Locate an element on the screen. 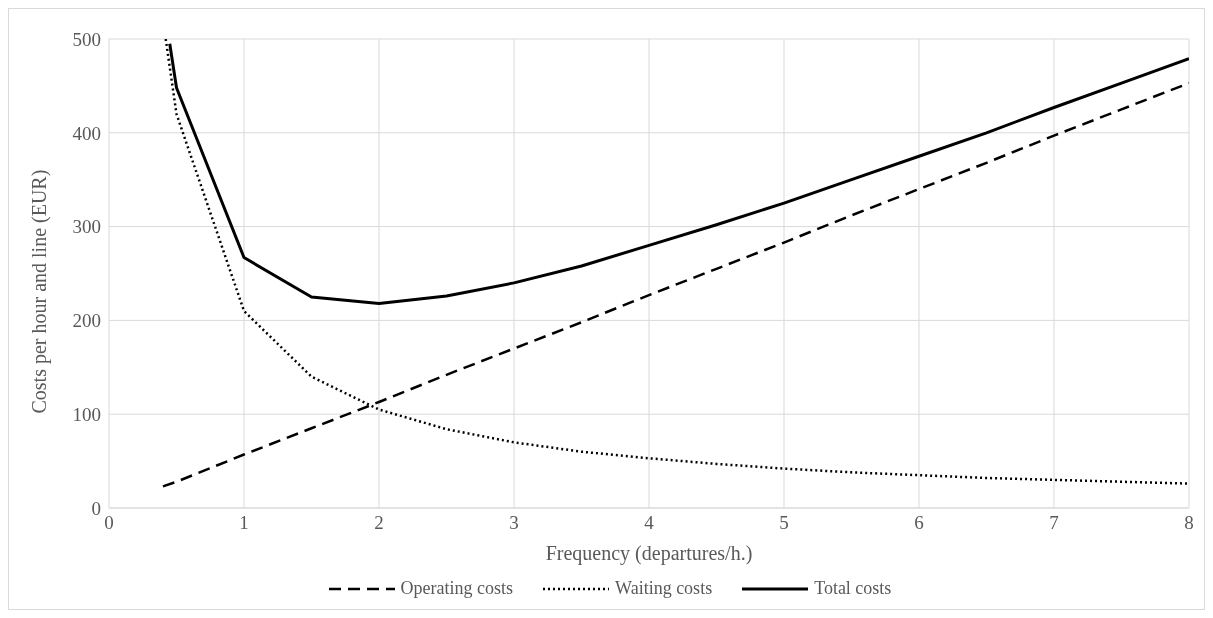 Image resolution: width=1213 pixels, height=618 pixels. y-tick-label: 0 is located at coordinates (96, 508).